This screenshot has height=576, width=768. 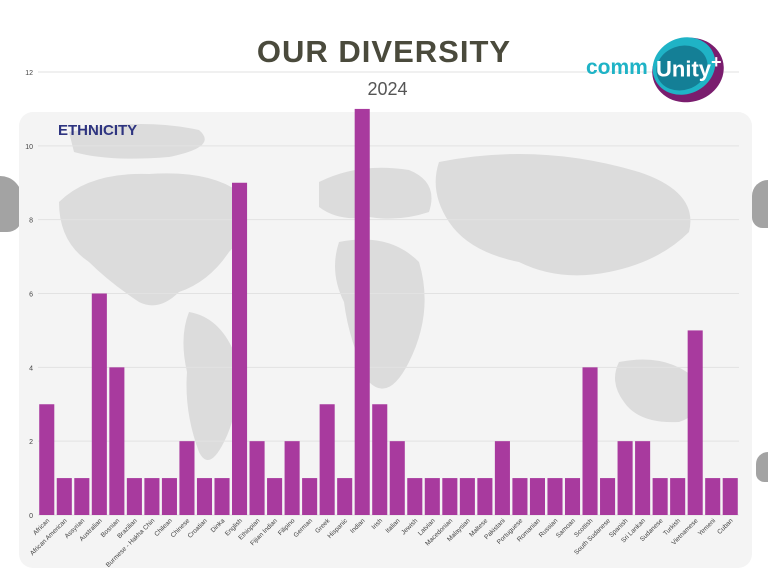 What do you see at coordinates (520, 496) in the screenshot?
I see `bar-portuguese` at bounding box center [520, 496].